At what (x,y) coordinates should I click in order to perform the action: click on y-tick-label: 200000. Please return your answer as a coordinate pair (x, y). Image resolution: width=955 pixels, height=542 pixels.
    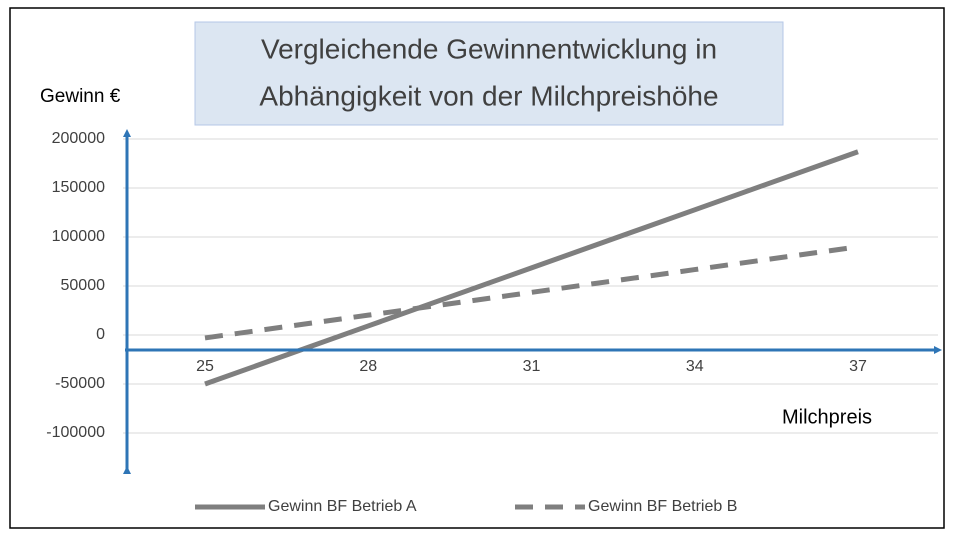
    Looking at the image, I should click on (78, 138).